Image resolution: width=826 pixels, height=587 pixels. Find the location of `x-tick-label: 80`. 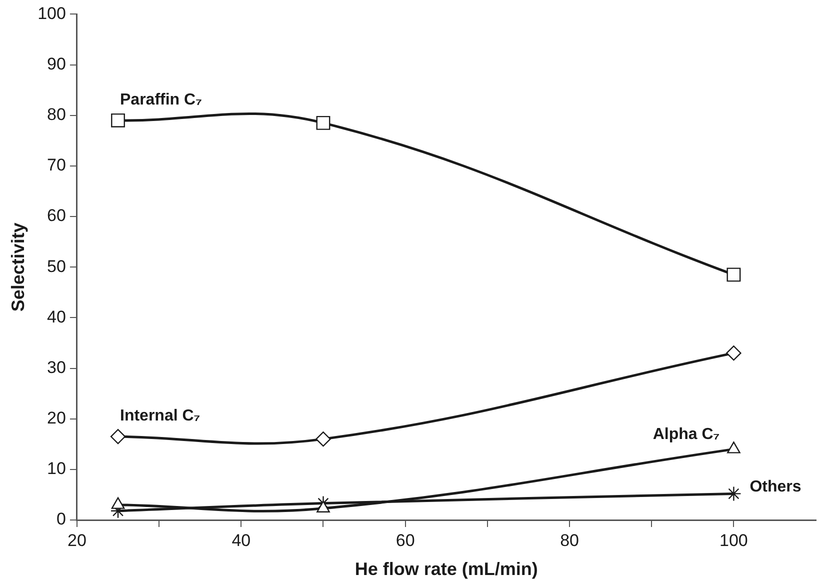

x-tick-label: 80 is located at coordinates (569, 540).